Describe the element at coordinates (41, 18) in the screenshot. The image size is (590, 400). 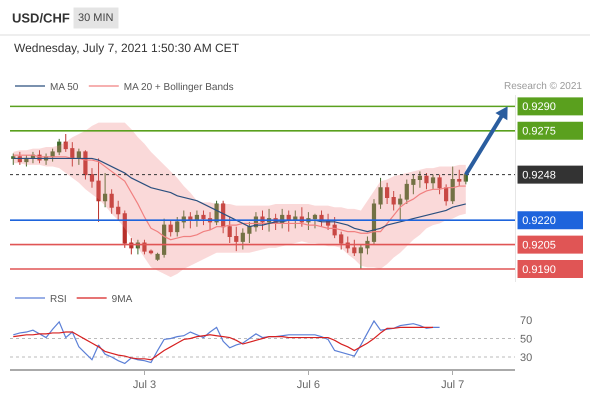
I see `chart-title: USD/CHF` at that location.